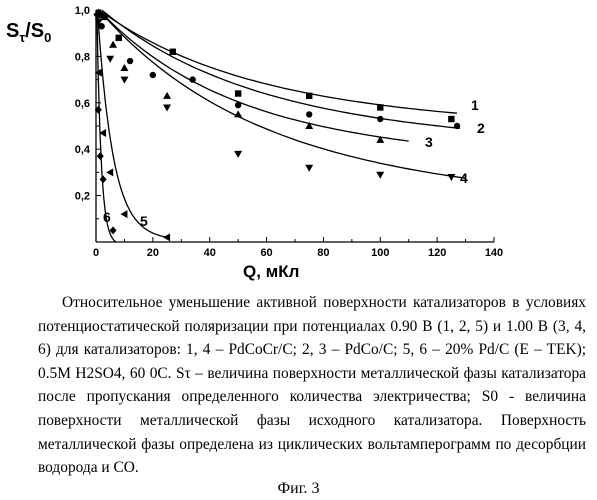 Image resolution: width=597 pixels, height=500 pixels. I want to click on y-tick-label: 0,8, so click(82, 57).